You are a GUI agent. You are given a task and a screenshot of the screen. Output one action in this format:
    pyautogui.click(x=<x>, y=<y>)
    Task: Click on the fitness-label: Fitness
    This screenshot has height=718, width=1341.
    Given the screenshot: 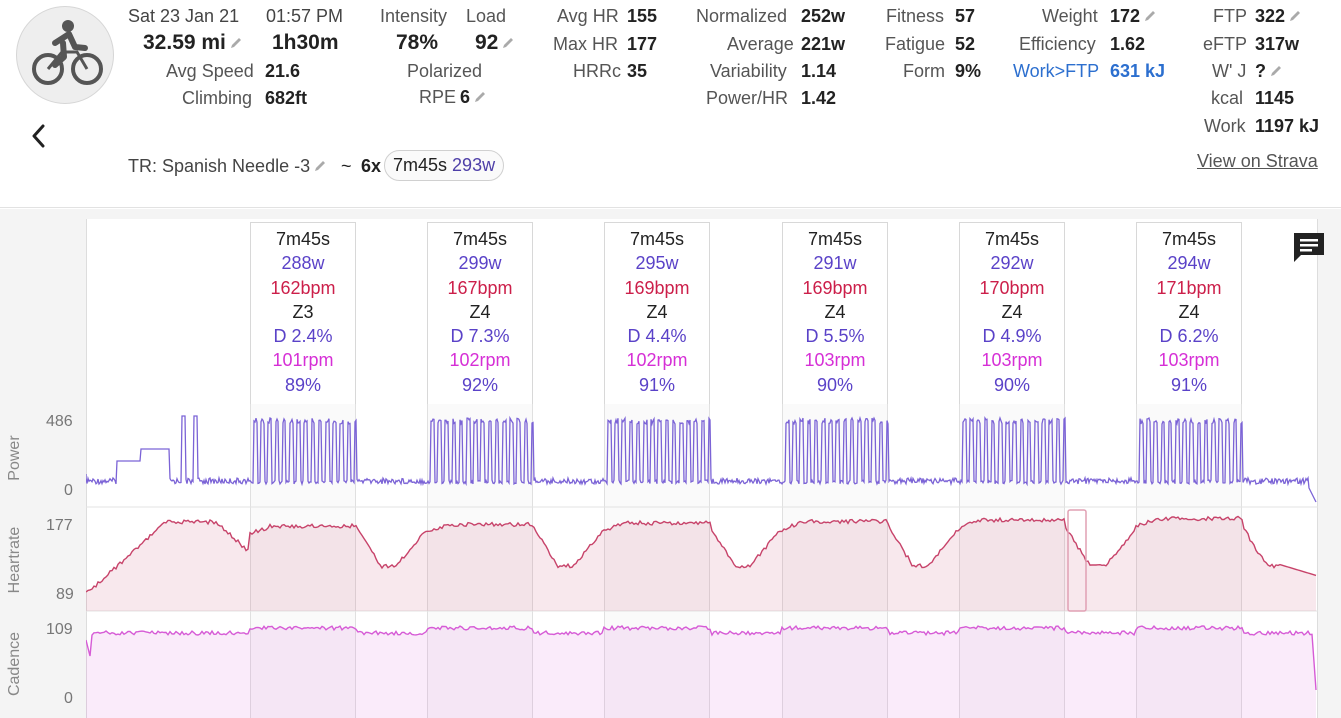 What is the action you would take?
    pyautogui.click(x=915, y=16)
    